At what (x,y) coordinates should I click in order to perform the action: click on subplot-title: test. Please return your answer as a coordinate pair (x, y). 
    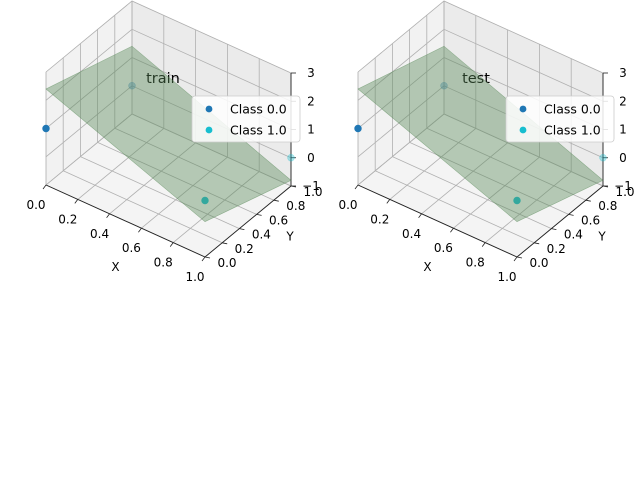
    Looking at the image, I should click on (476, 79).